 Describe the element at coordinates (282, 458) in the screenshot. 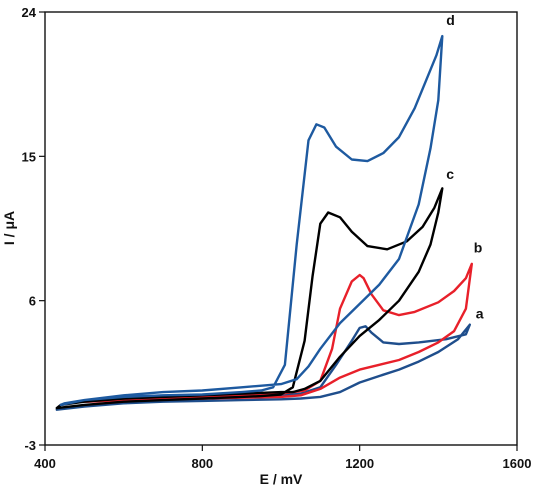

I see `x-axis-ticks: 400 800 1200 1600` at that location.